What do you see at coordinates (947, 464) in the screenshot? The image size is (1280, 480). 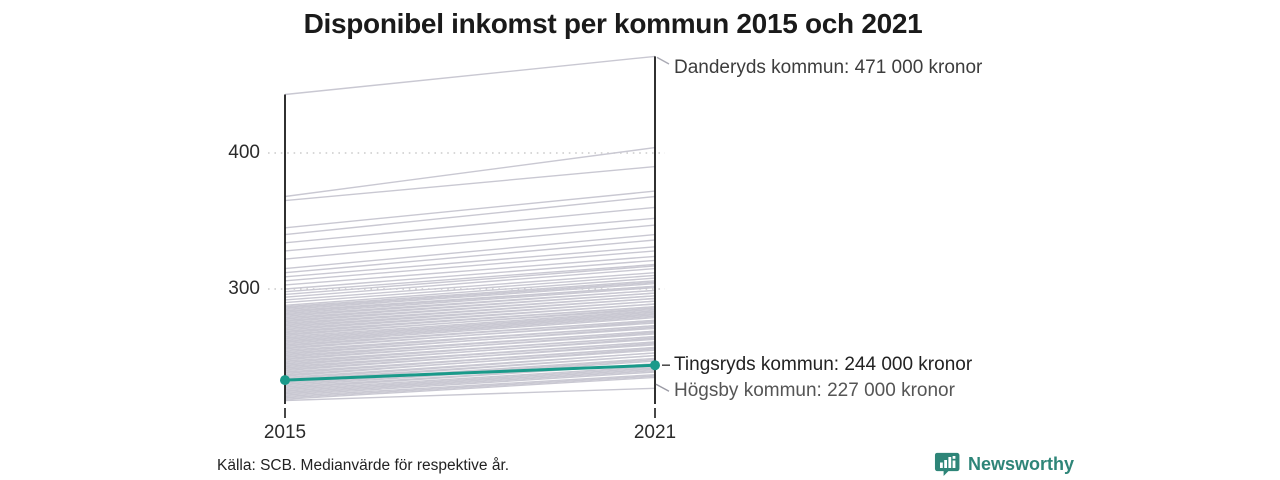 I see `newsworthy-logo-icon` at bounding box center [947, 464].